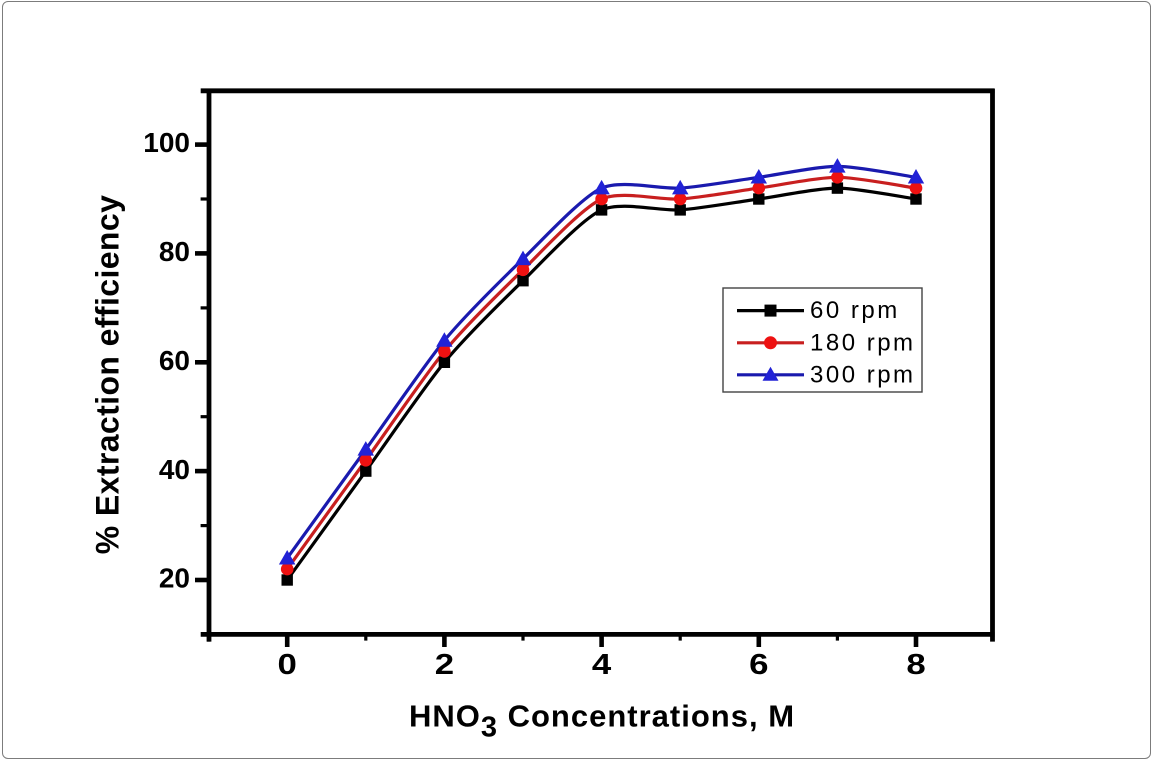 Image resolution: width=1154 pixels, height=761 pixels. I want to click on svg-text: 6, so click(758, 664).